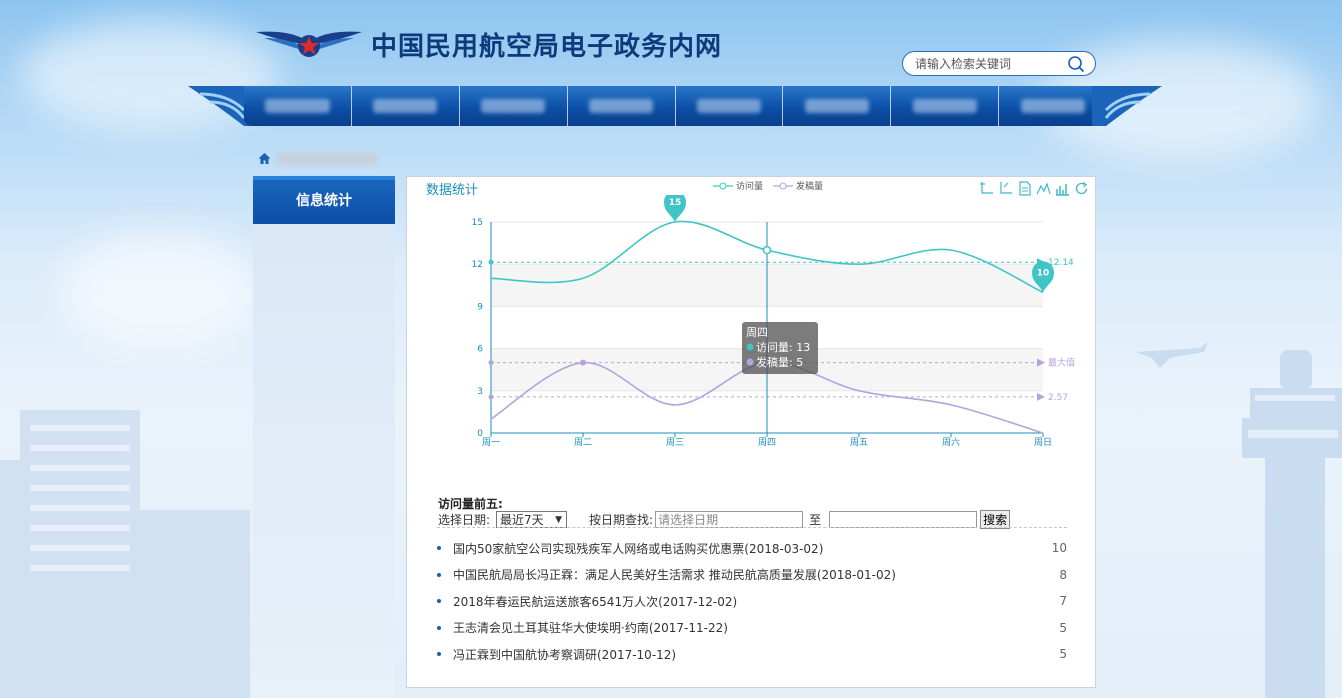 This screenshot has height=698, width=1342. I want to click on nav-bar, so click(675, 106).